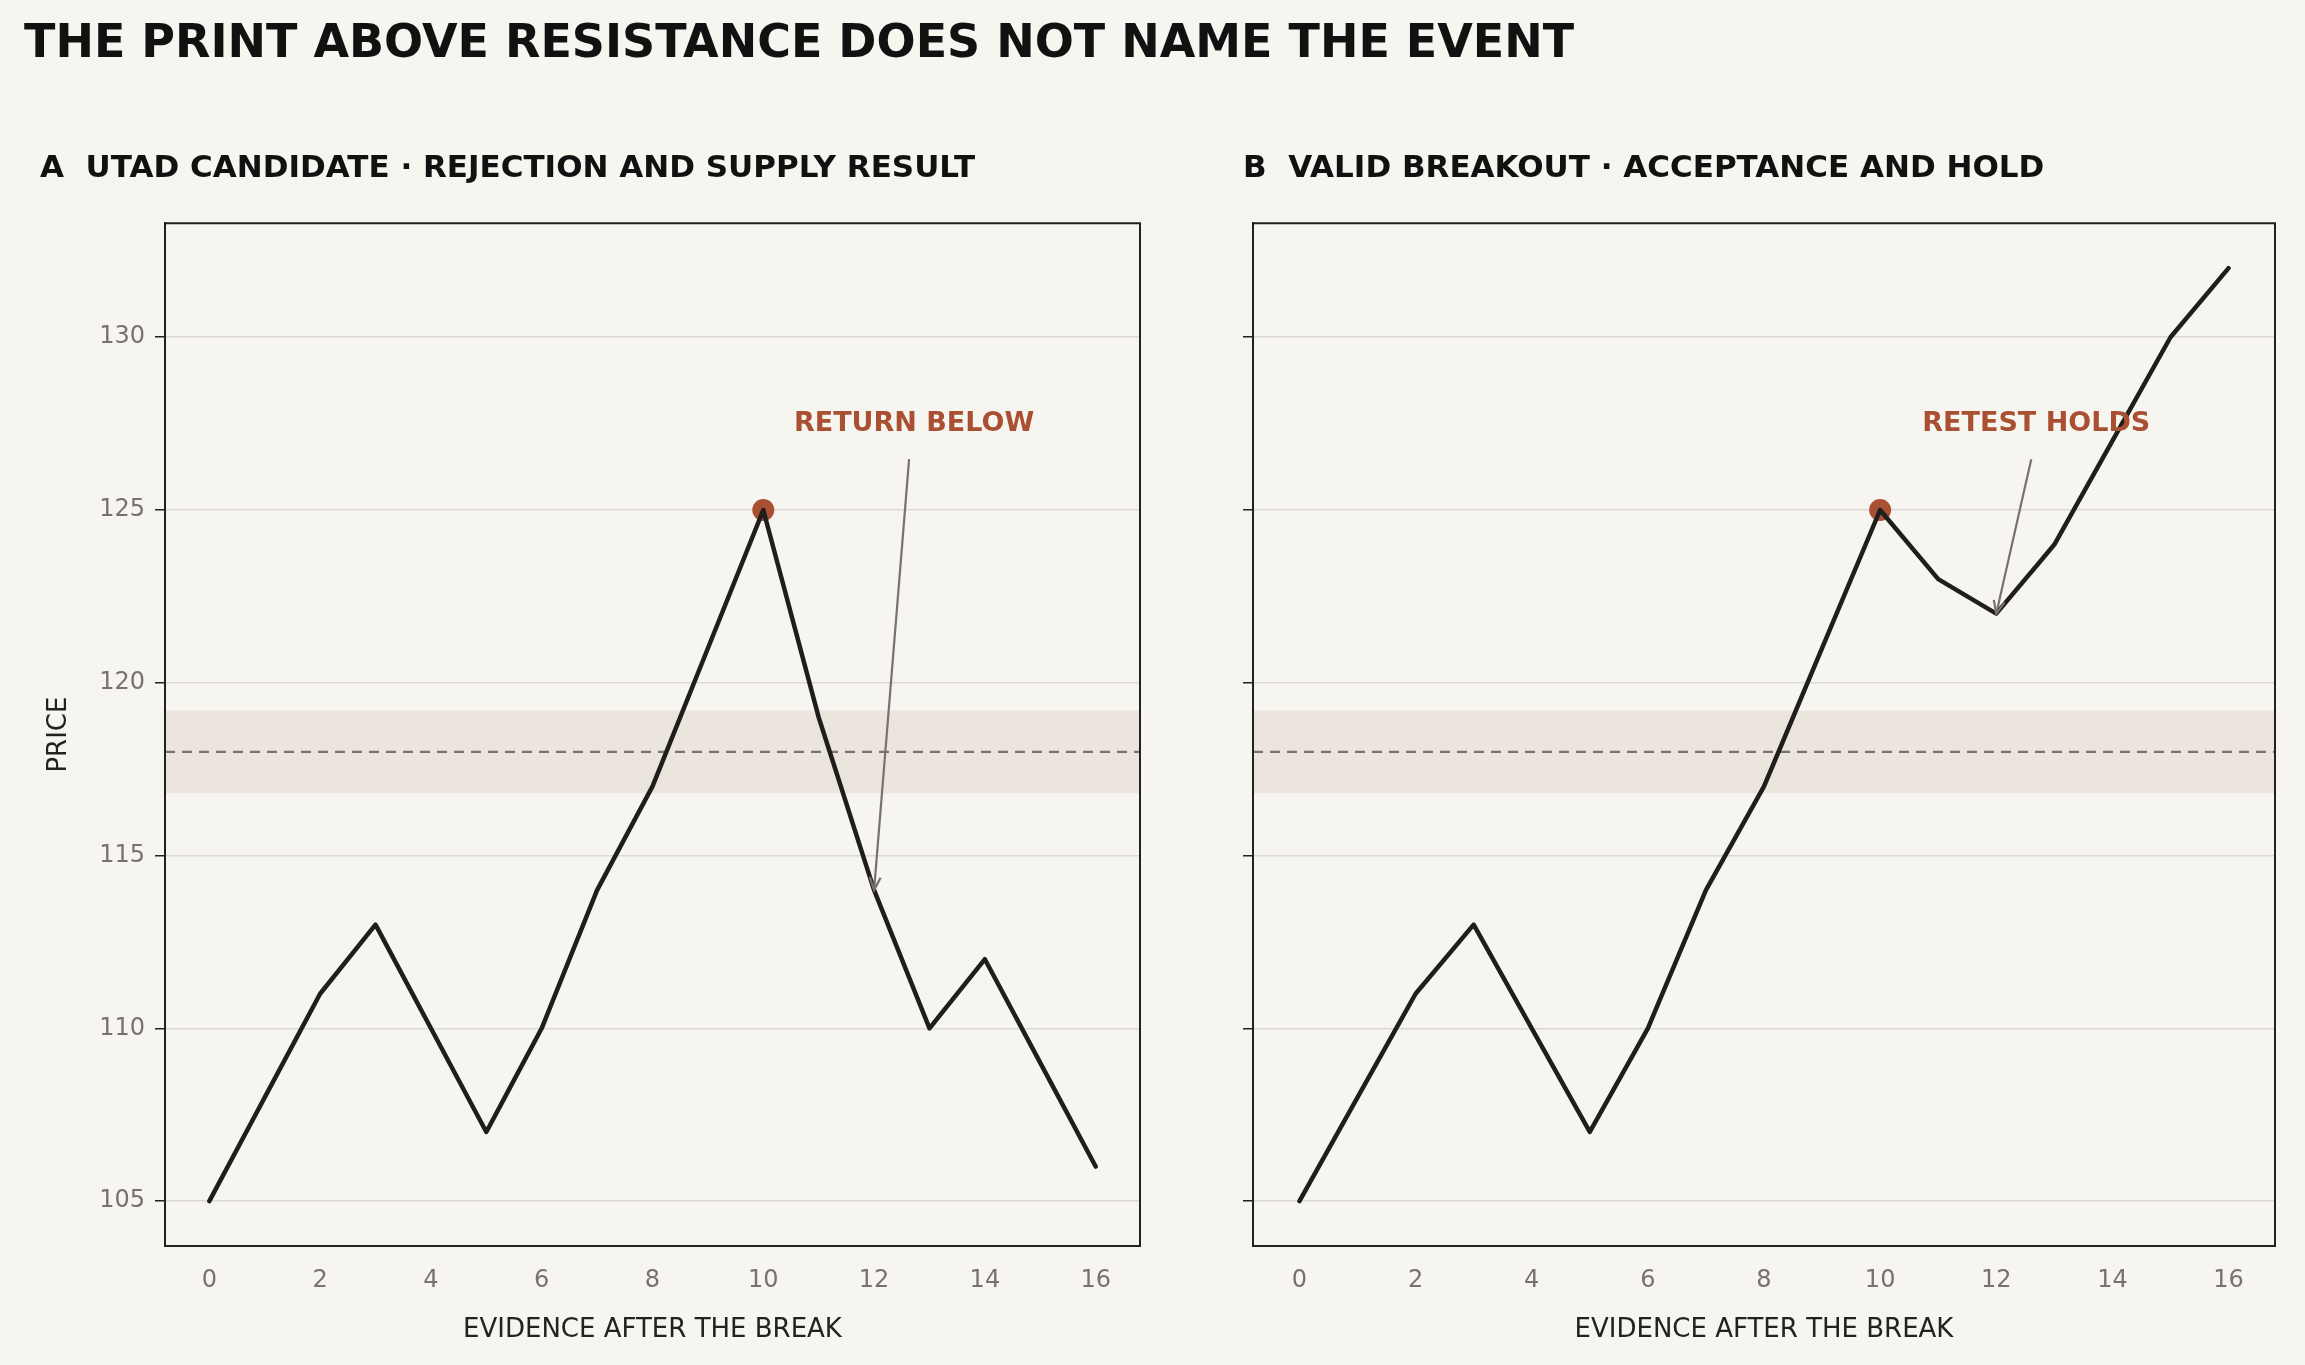 The image size is (2305, 1365). I want to click on chart-title: B VALID BREAKOUT · ACCEPTANCE AND HOLD, so click(1644, 165).